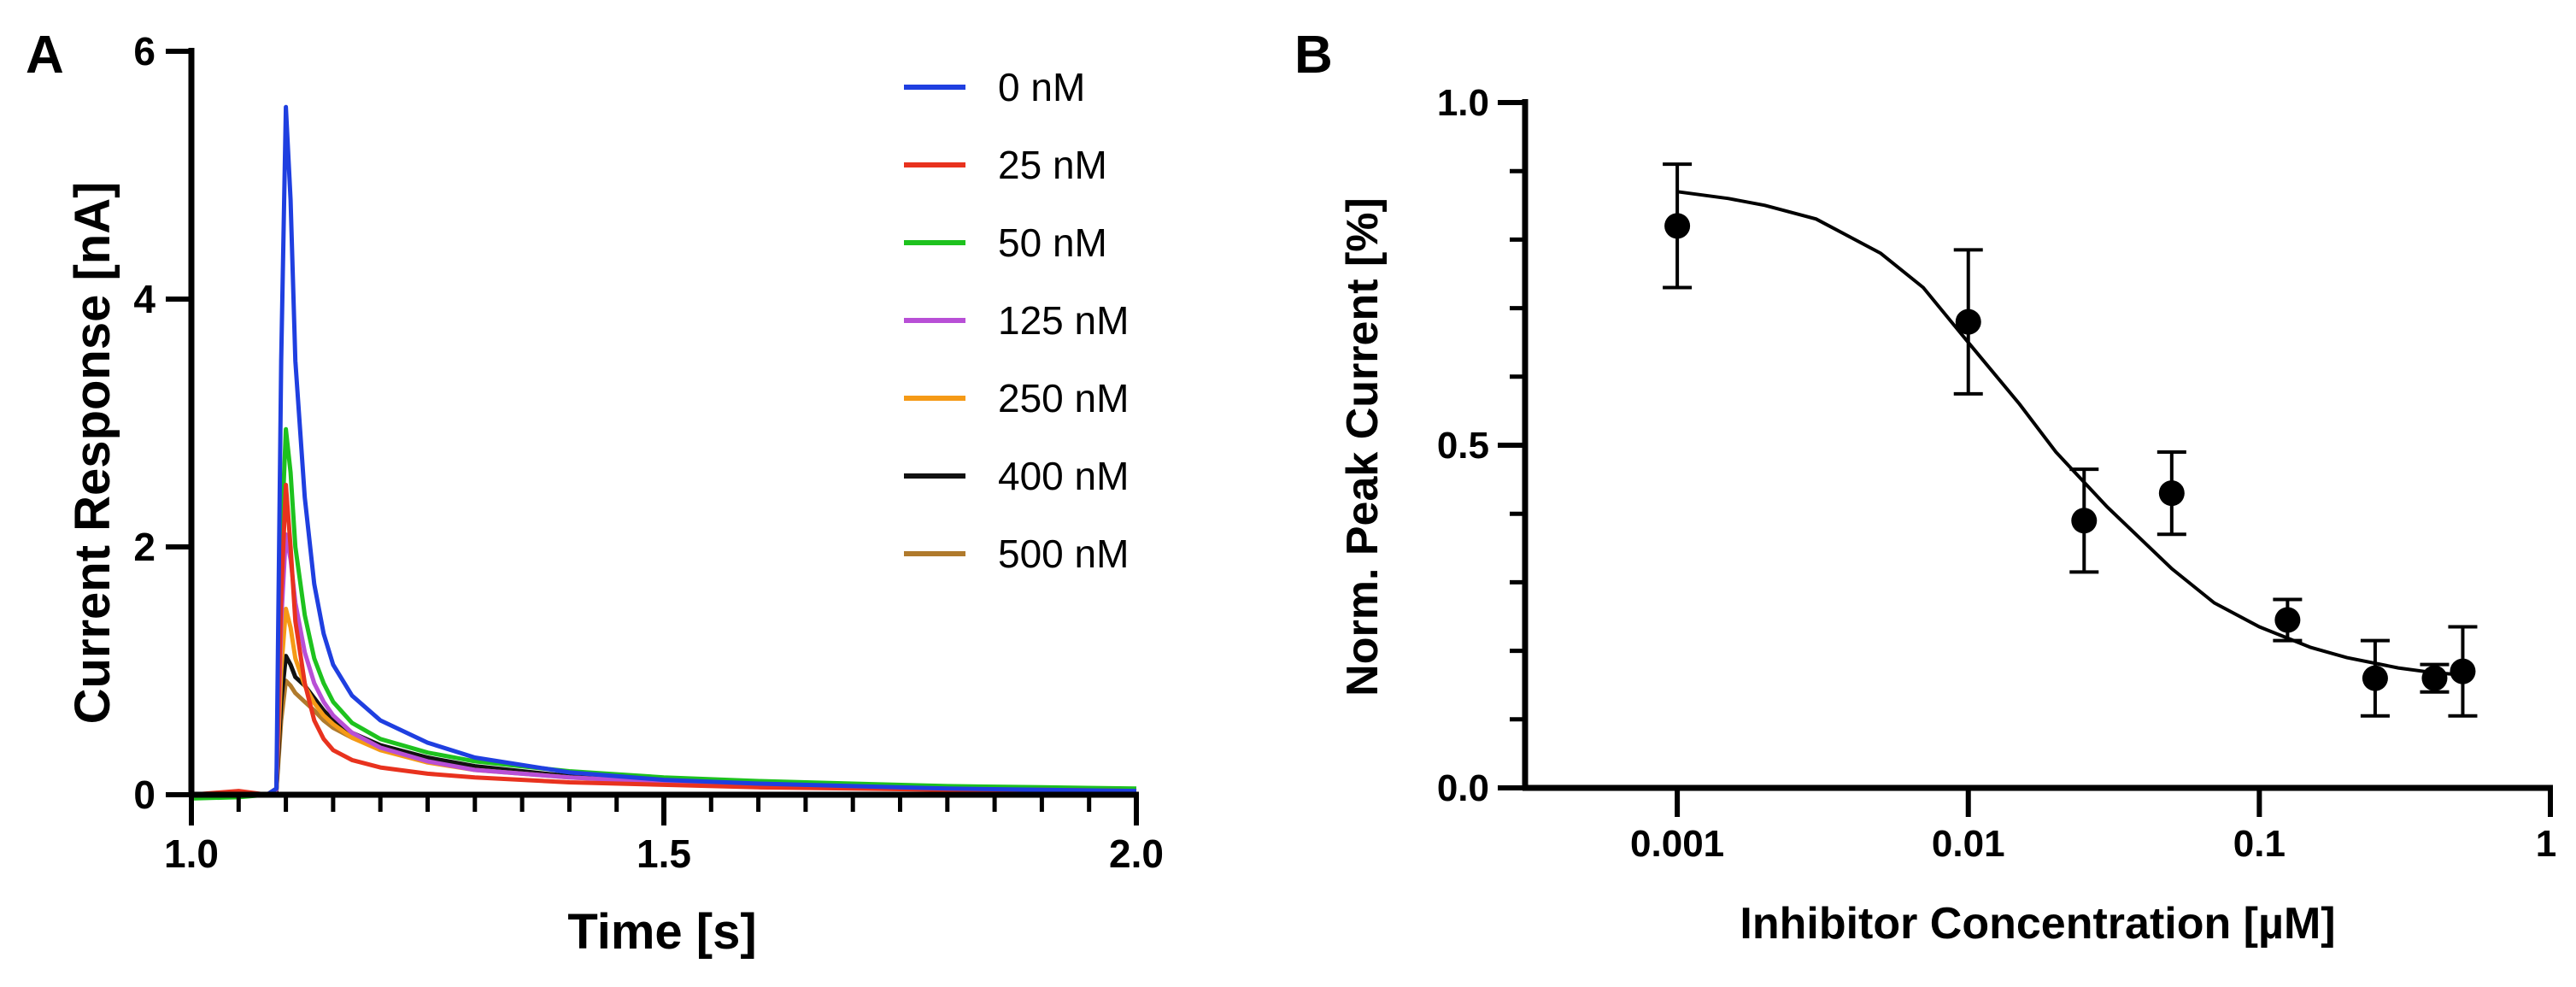  Describe the element at coordinates (1052, 242) in the screenshot. I see `legend-label-2: 50 nM` at that location.